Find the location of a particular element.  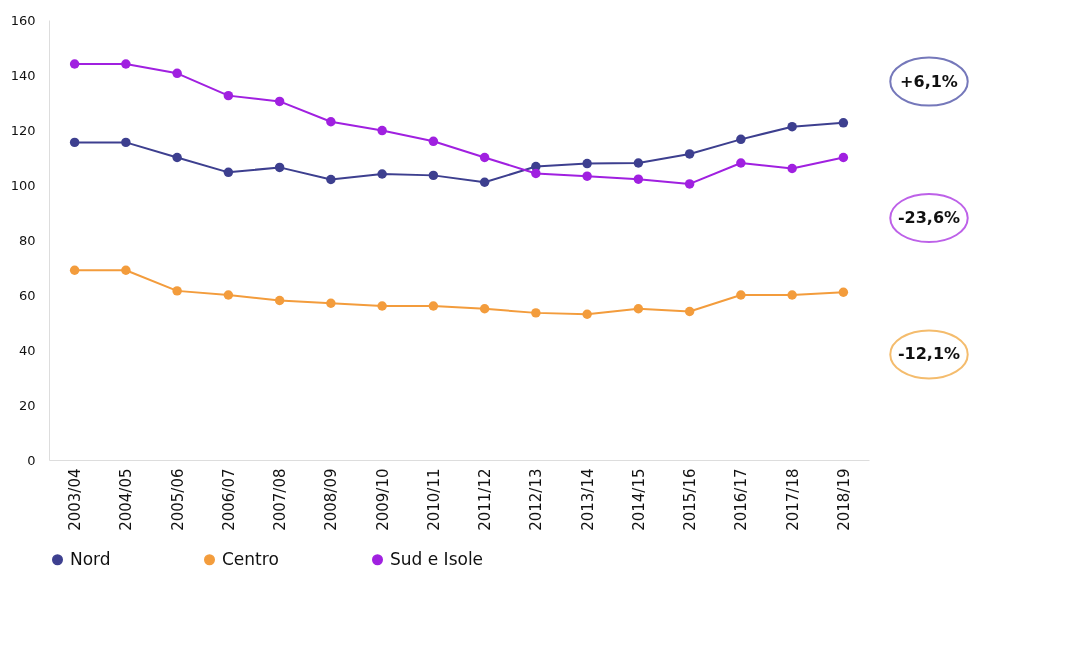

y-tick-label: 120 is located at coordinates (23, 130).